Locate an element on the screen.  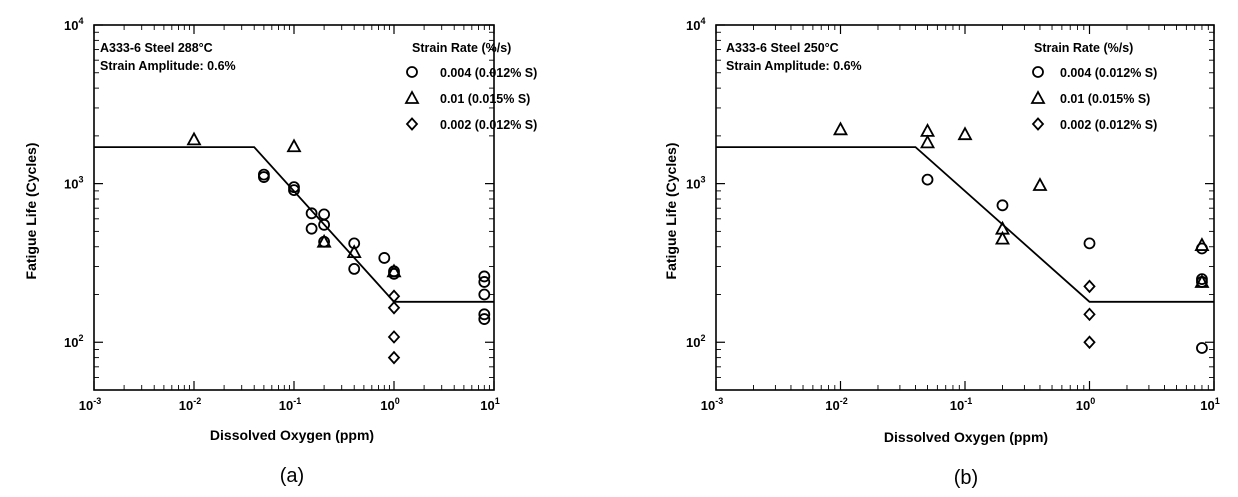
panel-label: (a) is located at coordinates (292, 476).